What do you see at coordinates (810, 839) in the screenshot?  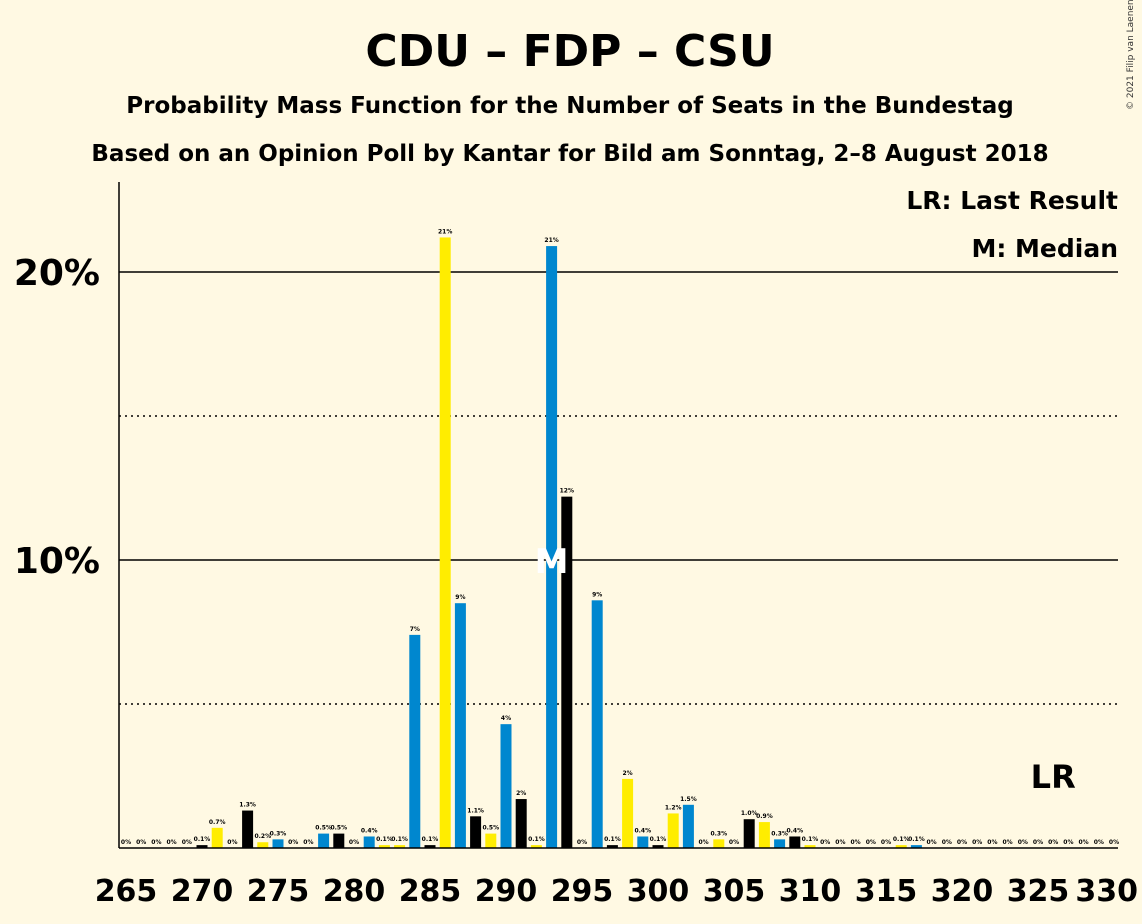 I see `bar-label-310: 0.1%` at bounding box center [810, 839].